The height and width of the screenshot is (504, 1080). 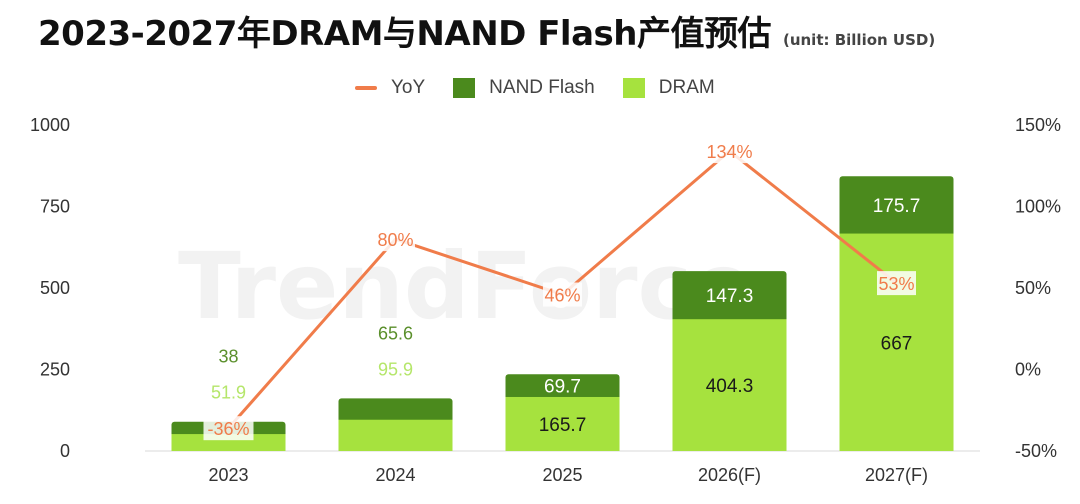 I want to click on chart-title: 2023-2027年DRAM与NAND Flash产值预估, so click(x=404, y=34).